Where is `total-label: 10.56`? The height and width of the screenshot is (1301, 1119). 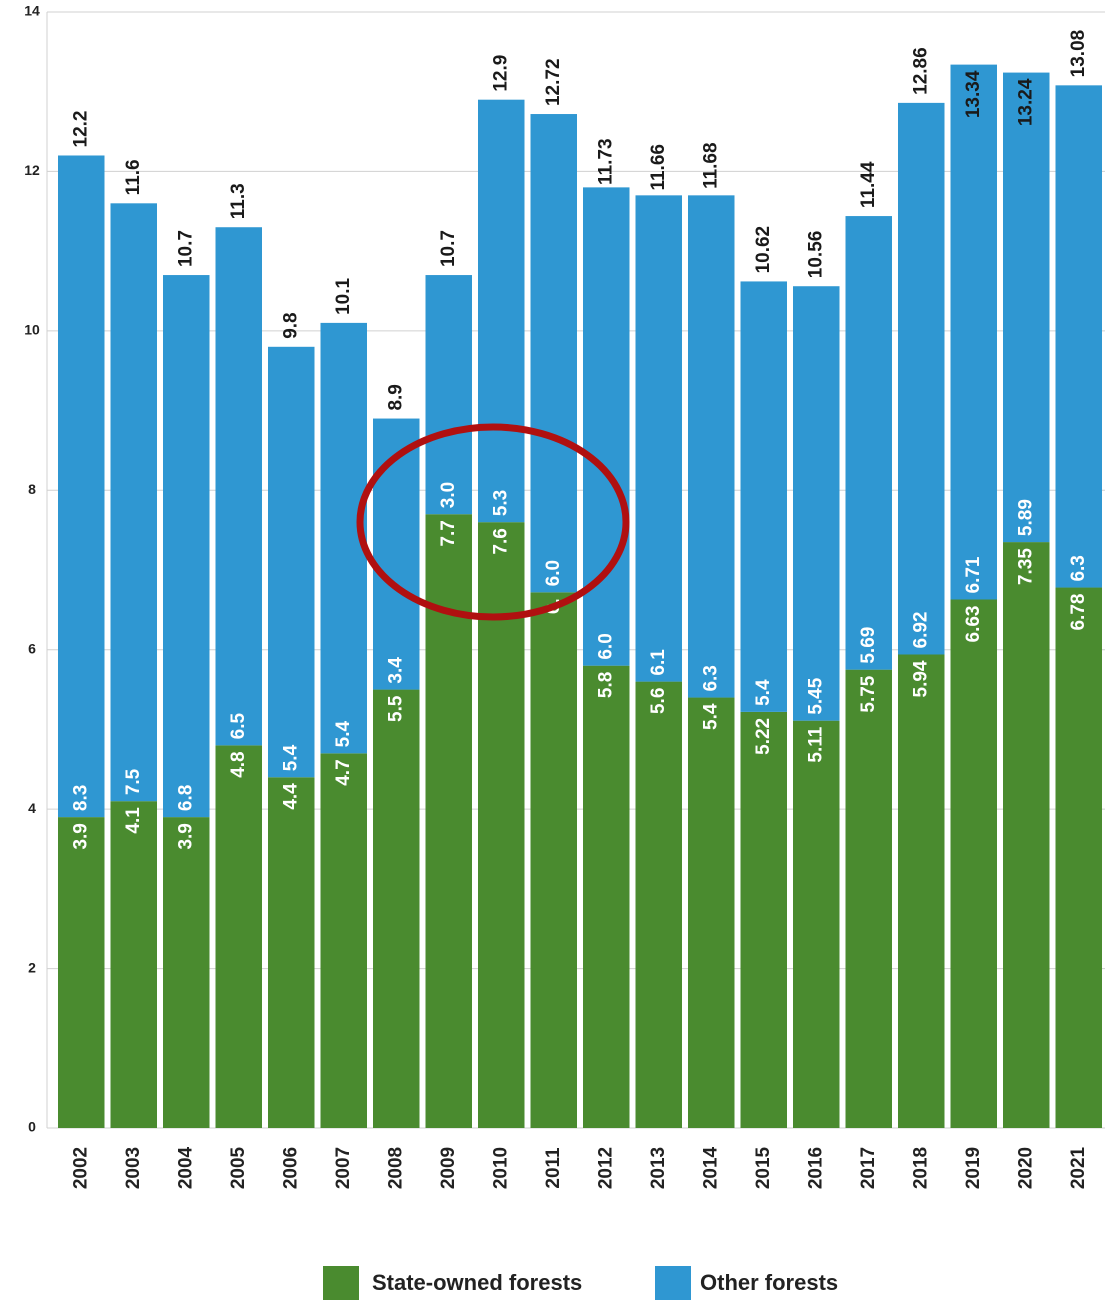
total-label: 10.56 is located at coordinates (815, 255).